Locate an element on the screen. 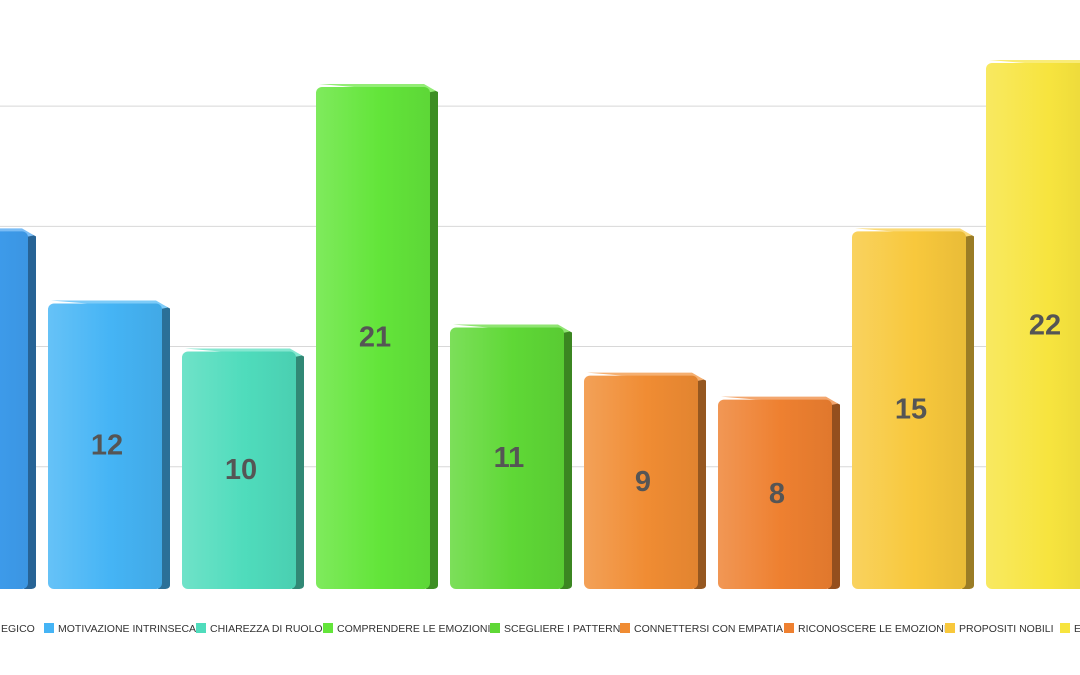 Image resolution: width=1080 pixels, height=675 pixels. value-label-3: 10 is located at coordinates (241, 470).